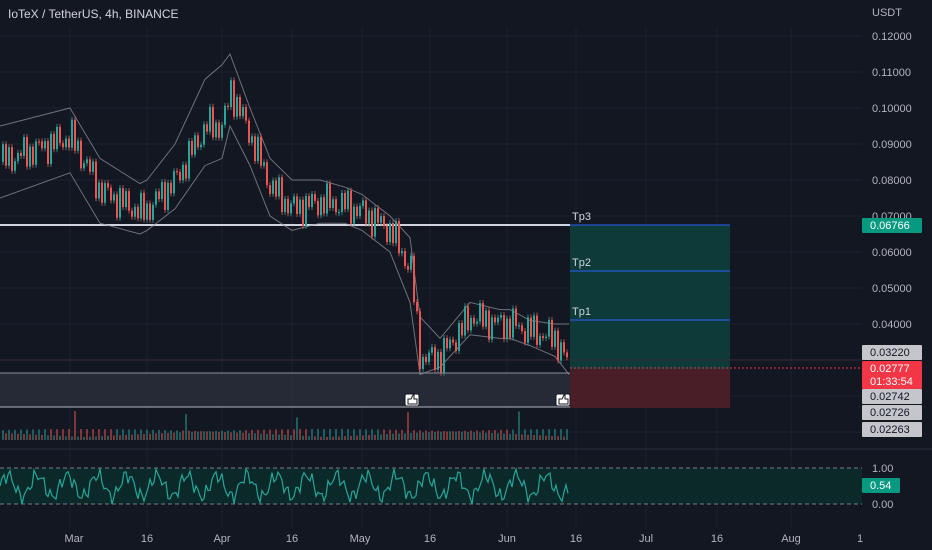  What do you see at coordinates (646, 539) in the screenshot?
I see `time-tick-label: Jul` at bounding box center [646, 539].